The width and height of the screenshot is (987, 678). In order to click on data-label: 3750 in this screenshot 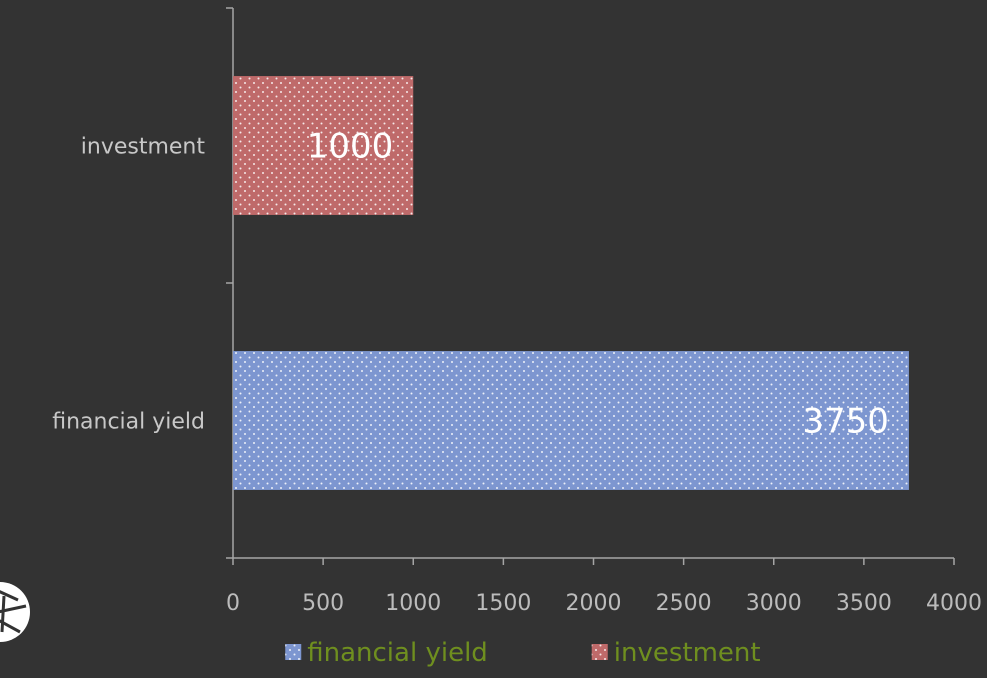, I will do `click(845, 422)`.